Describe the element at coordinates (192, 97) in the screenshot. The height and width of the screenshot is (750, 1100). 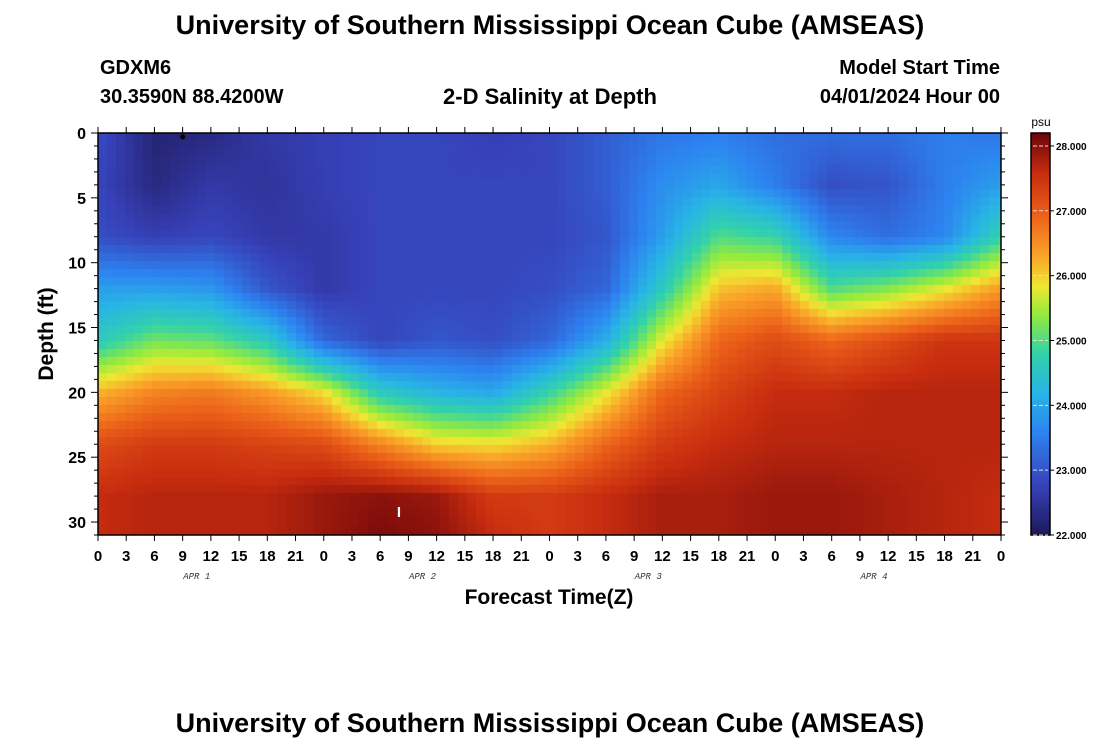
I see `station-coordinates: 30.3590N 88.4200W` at that location.